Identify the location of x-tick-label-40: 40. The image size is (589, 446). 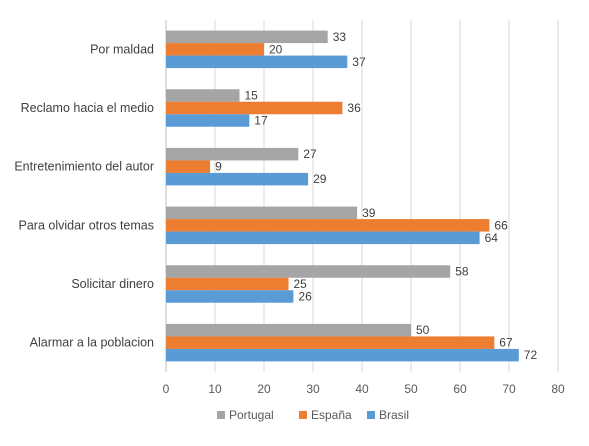
(362, 389).